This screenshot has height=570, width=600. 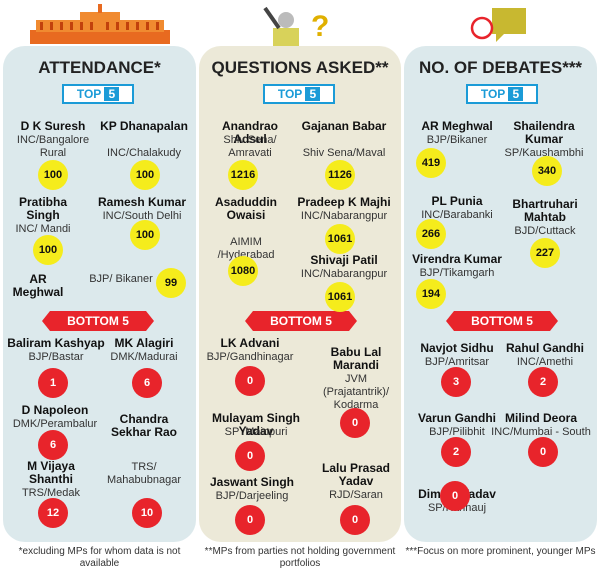 What do you see at coordinates (356, 392) in the screenshot?
I see `bottom-mp-party: JVM (Prajatantrik)/ Kodarma` at bounding box center [356, 392].